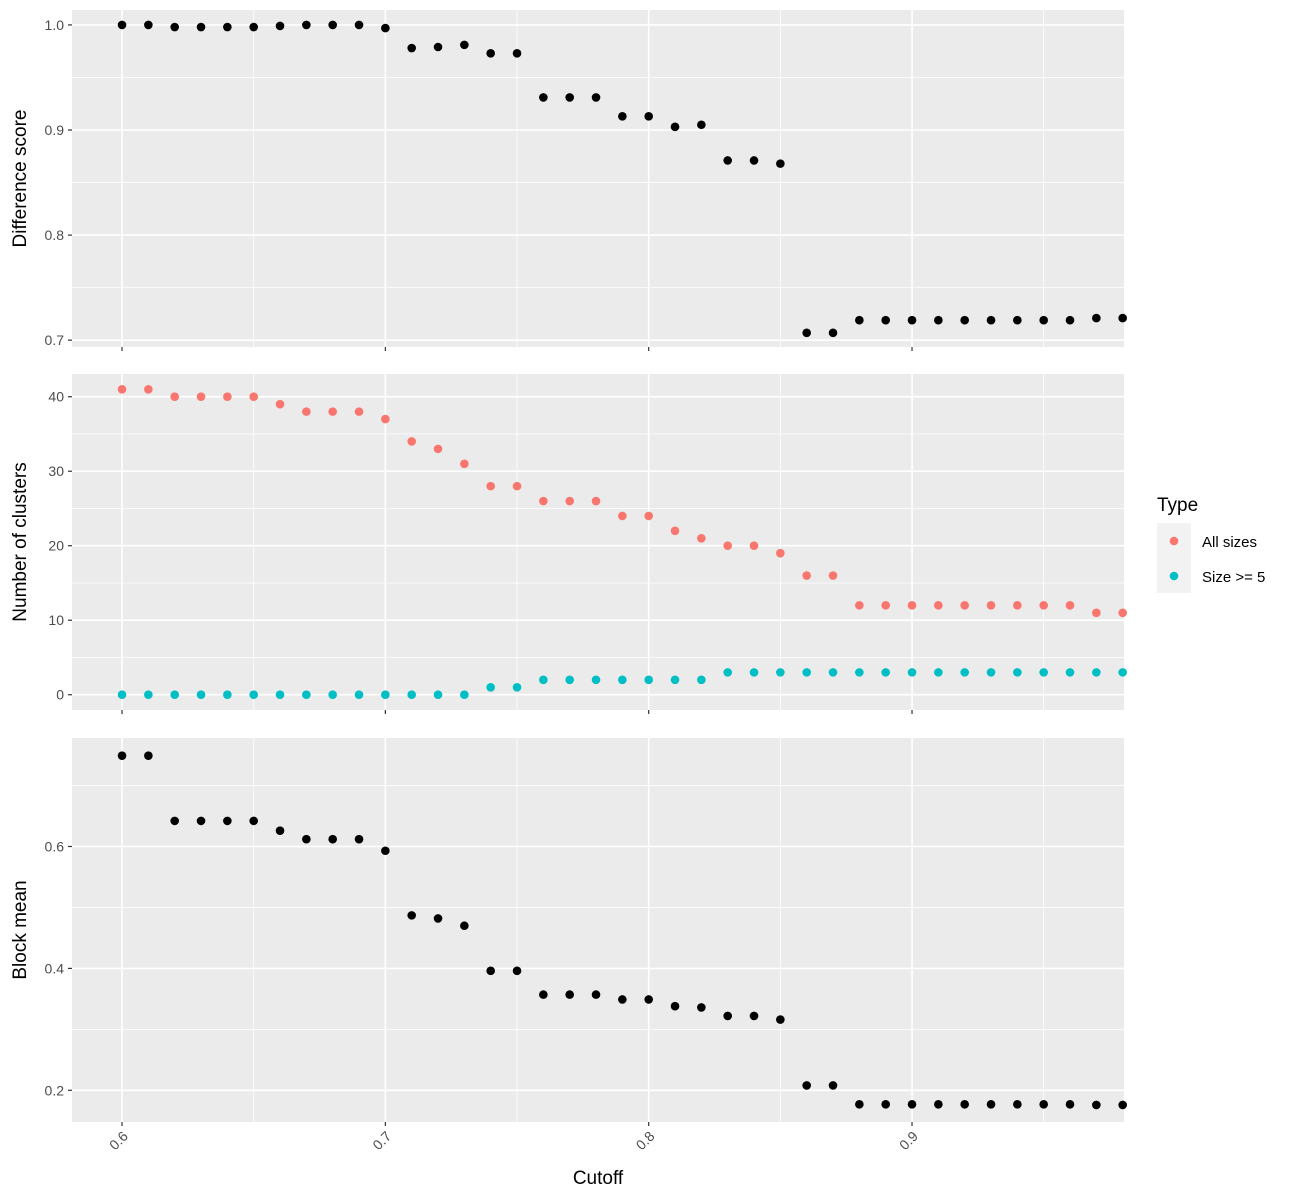 This screenshot has width=1300, height=1200. Describe the element at coordinates (55, 340) in the screenshot. I see `y-tick-label: 0.7` at that location.